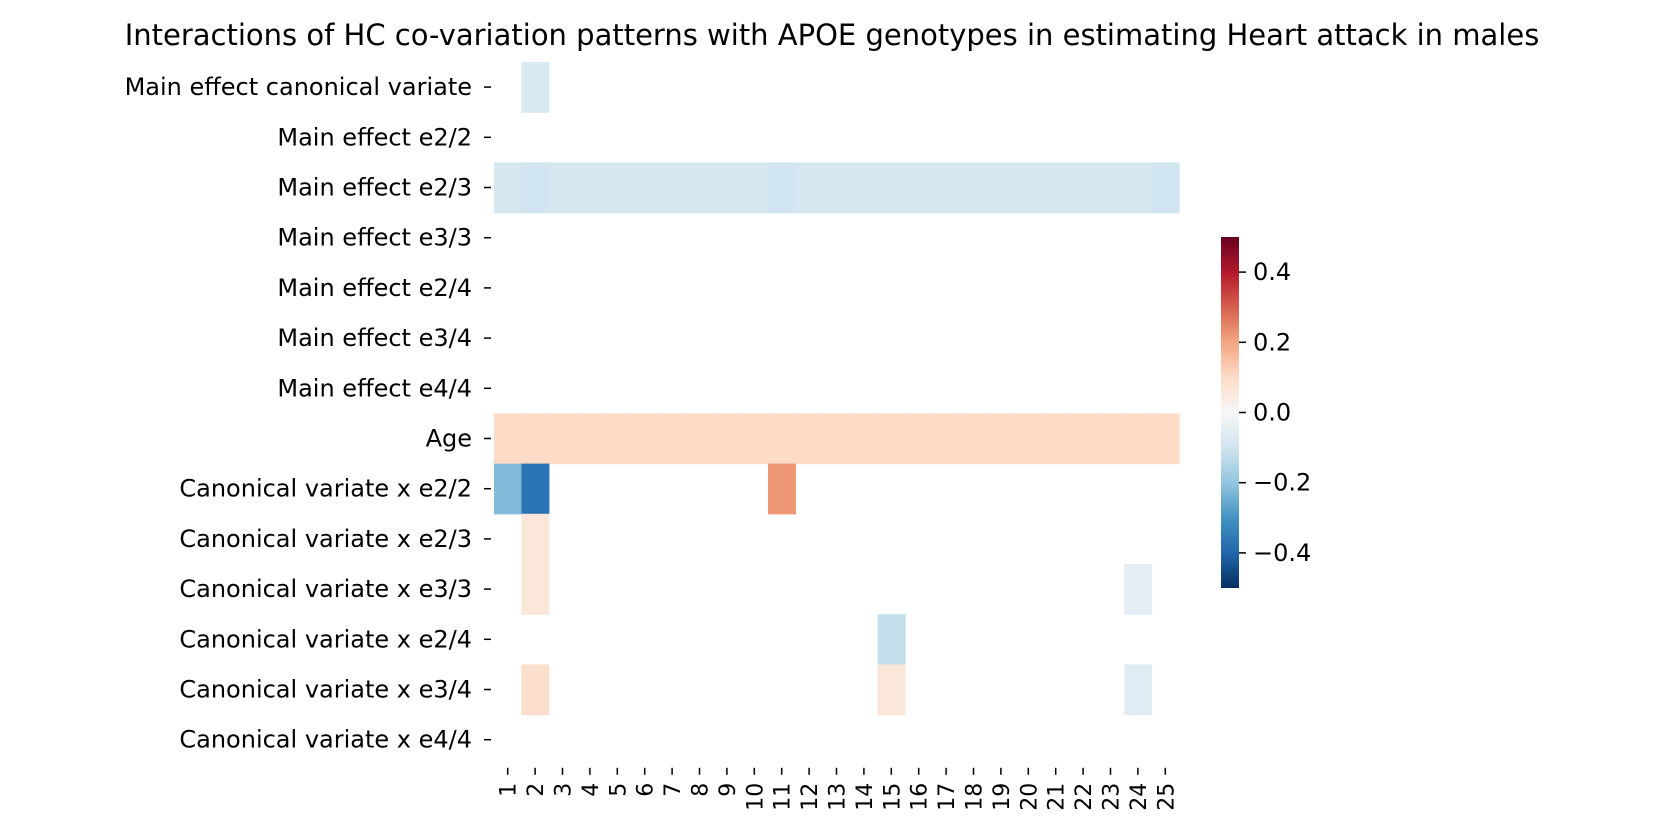 The width and height of the screenshot is (1665, 837). I want to click on x-tick-label: 19, so click(1002, 797).